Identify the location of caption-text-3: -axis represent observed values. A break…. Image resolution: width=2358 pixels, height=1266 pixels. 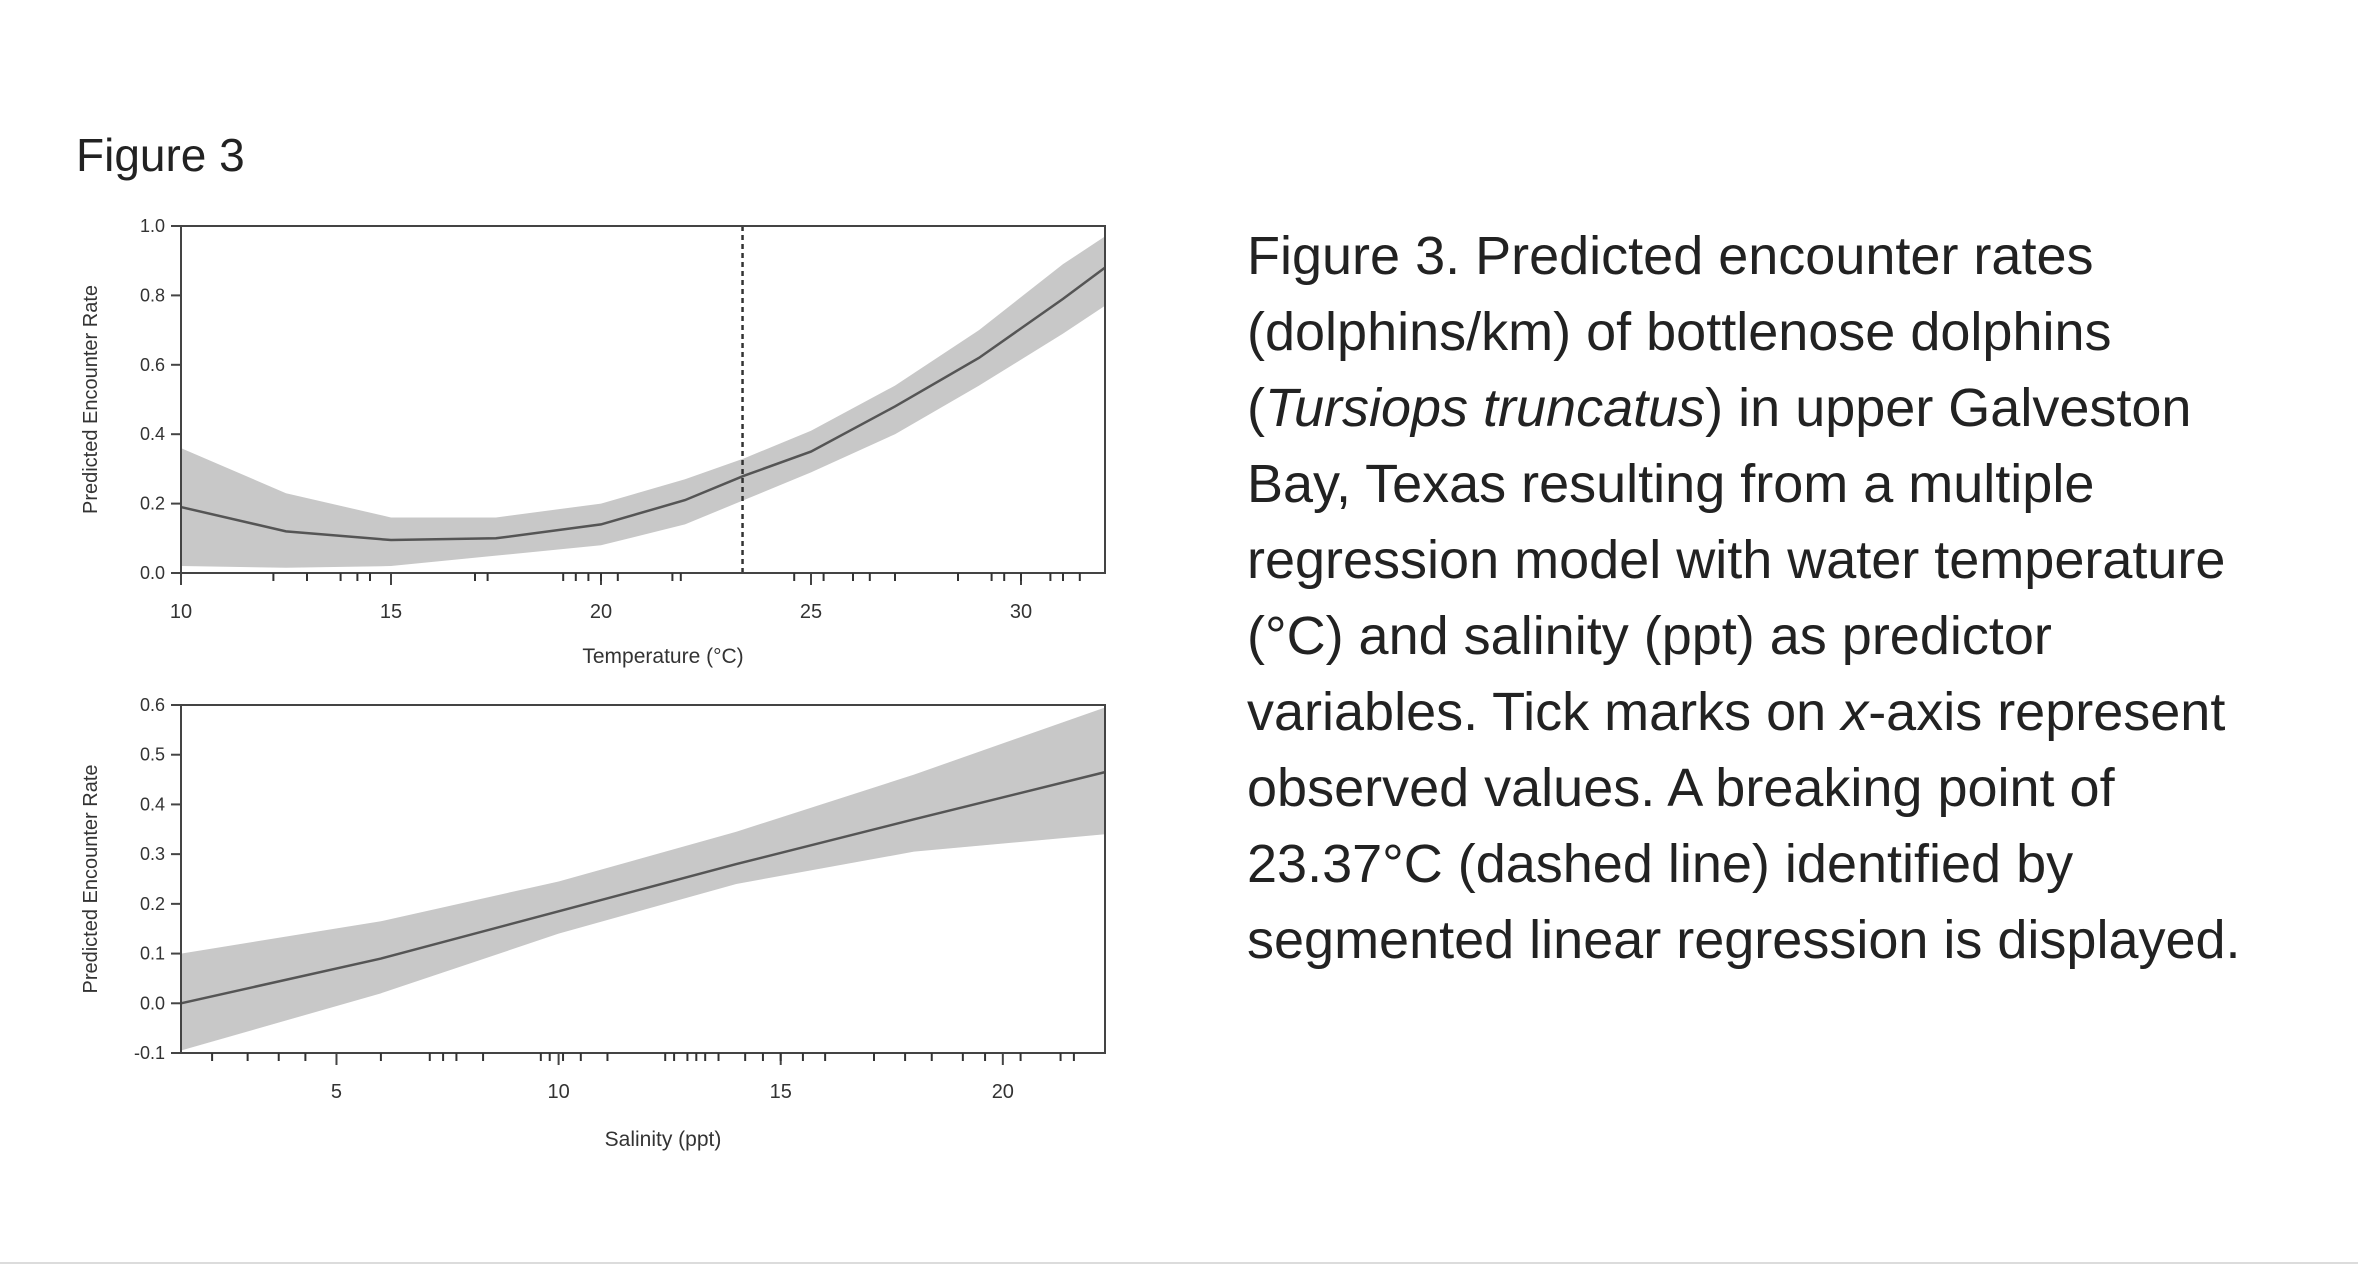
(1744, 826).